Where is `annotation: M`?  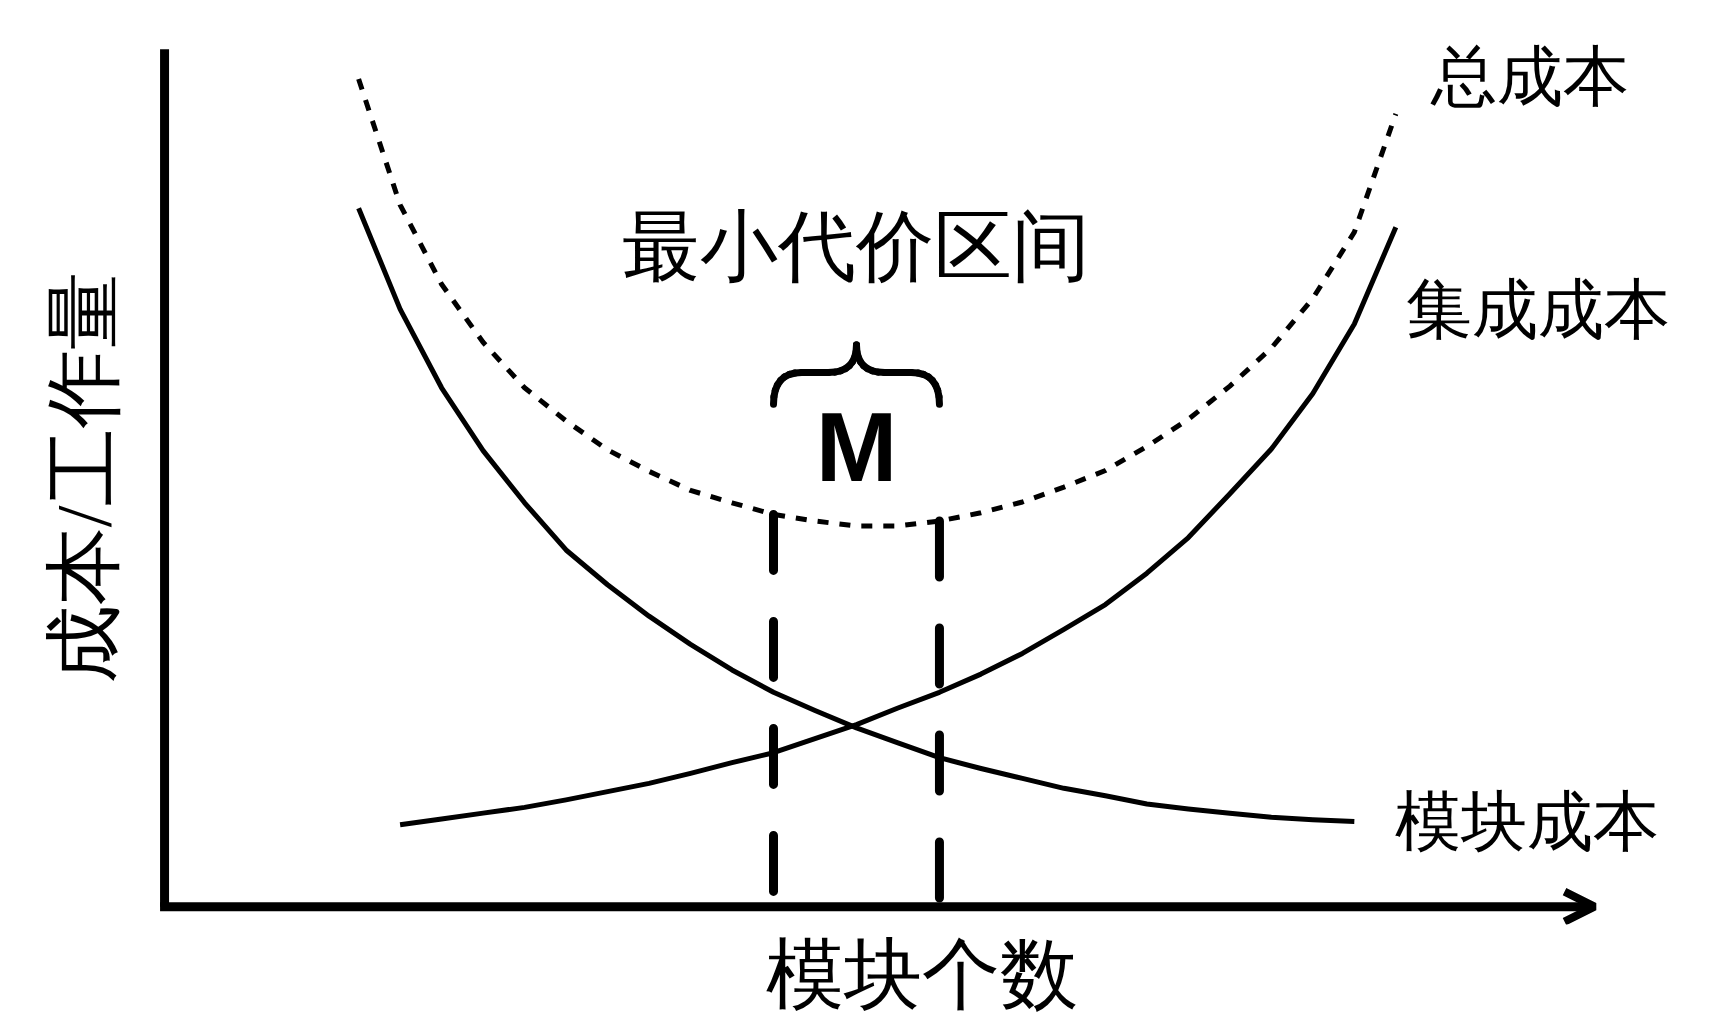
annotation: M is located at coordinates (856, 447).